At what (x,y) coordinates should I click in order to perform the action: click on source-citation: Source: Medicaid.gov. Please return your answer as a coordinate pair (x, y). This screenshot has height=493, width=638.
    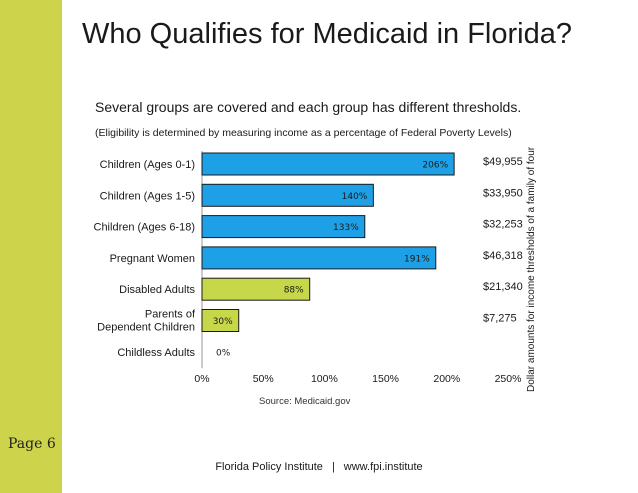
    Looking at the image, I should click on (305, 401).